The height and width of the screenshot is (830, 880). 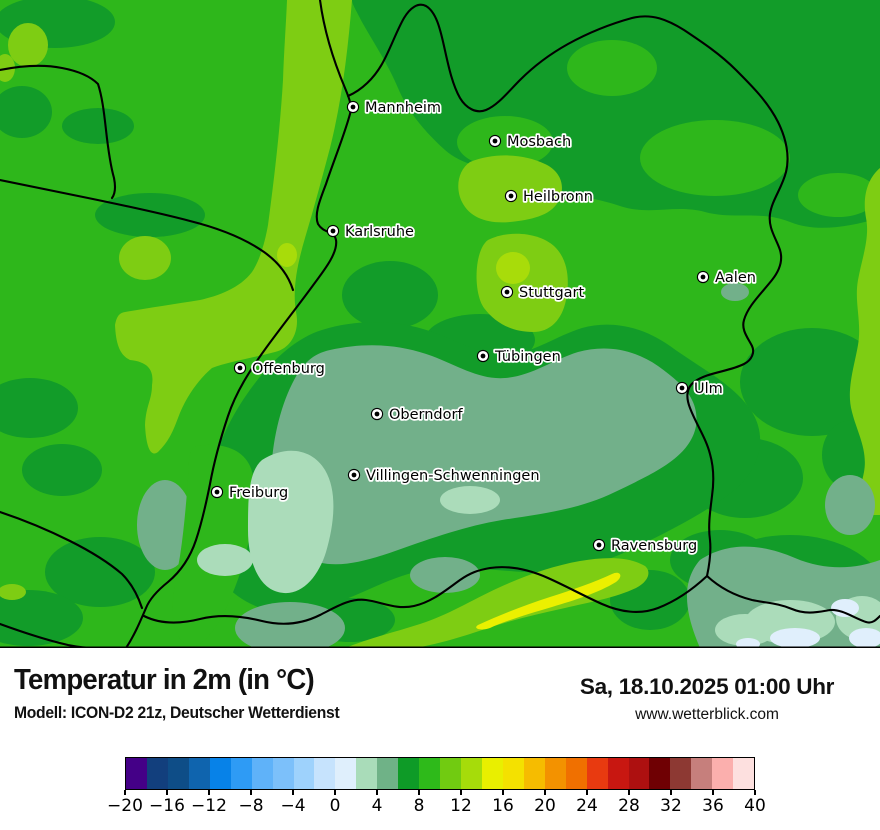 I want to click on city-offenburg: Offenburg, so click(x=280, y=369).